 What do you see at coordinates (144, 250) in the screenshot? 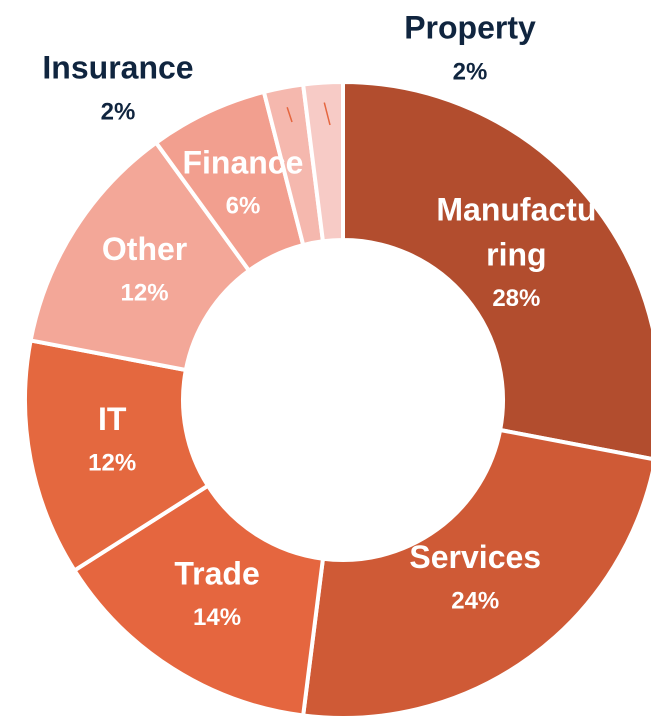
I see `category-label: Other` at bounding box center [144, 250].